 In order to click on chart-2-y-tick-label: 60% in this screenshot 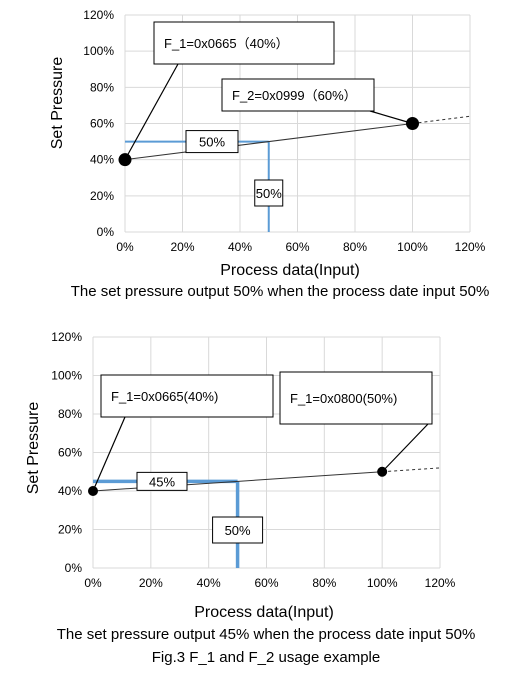, I will do `click(70, 453)`.